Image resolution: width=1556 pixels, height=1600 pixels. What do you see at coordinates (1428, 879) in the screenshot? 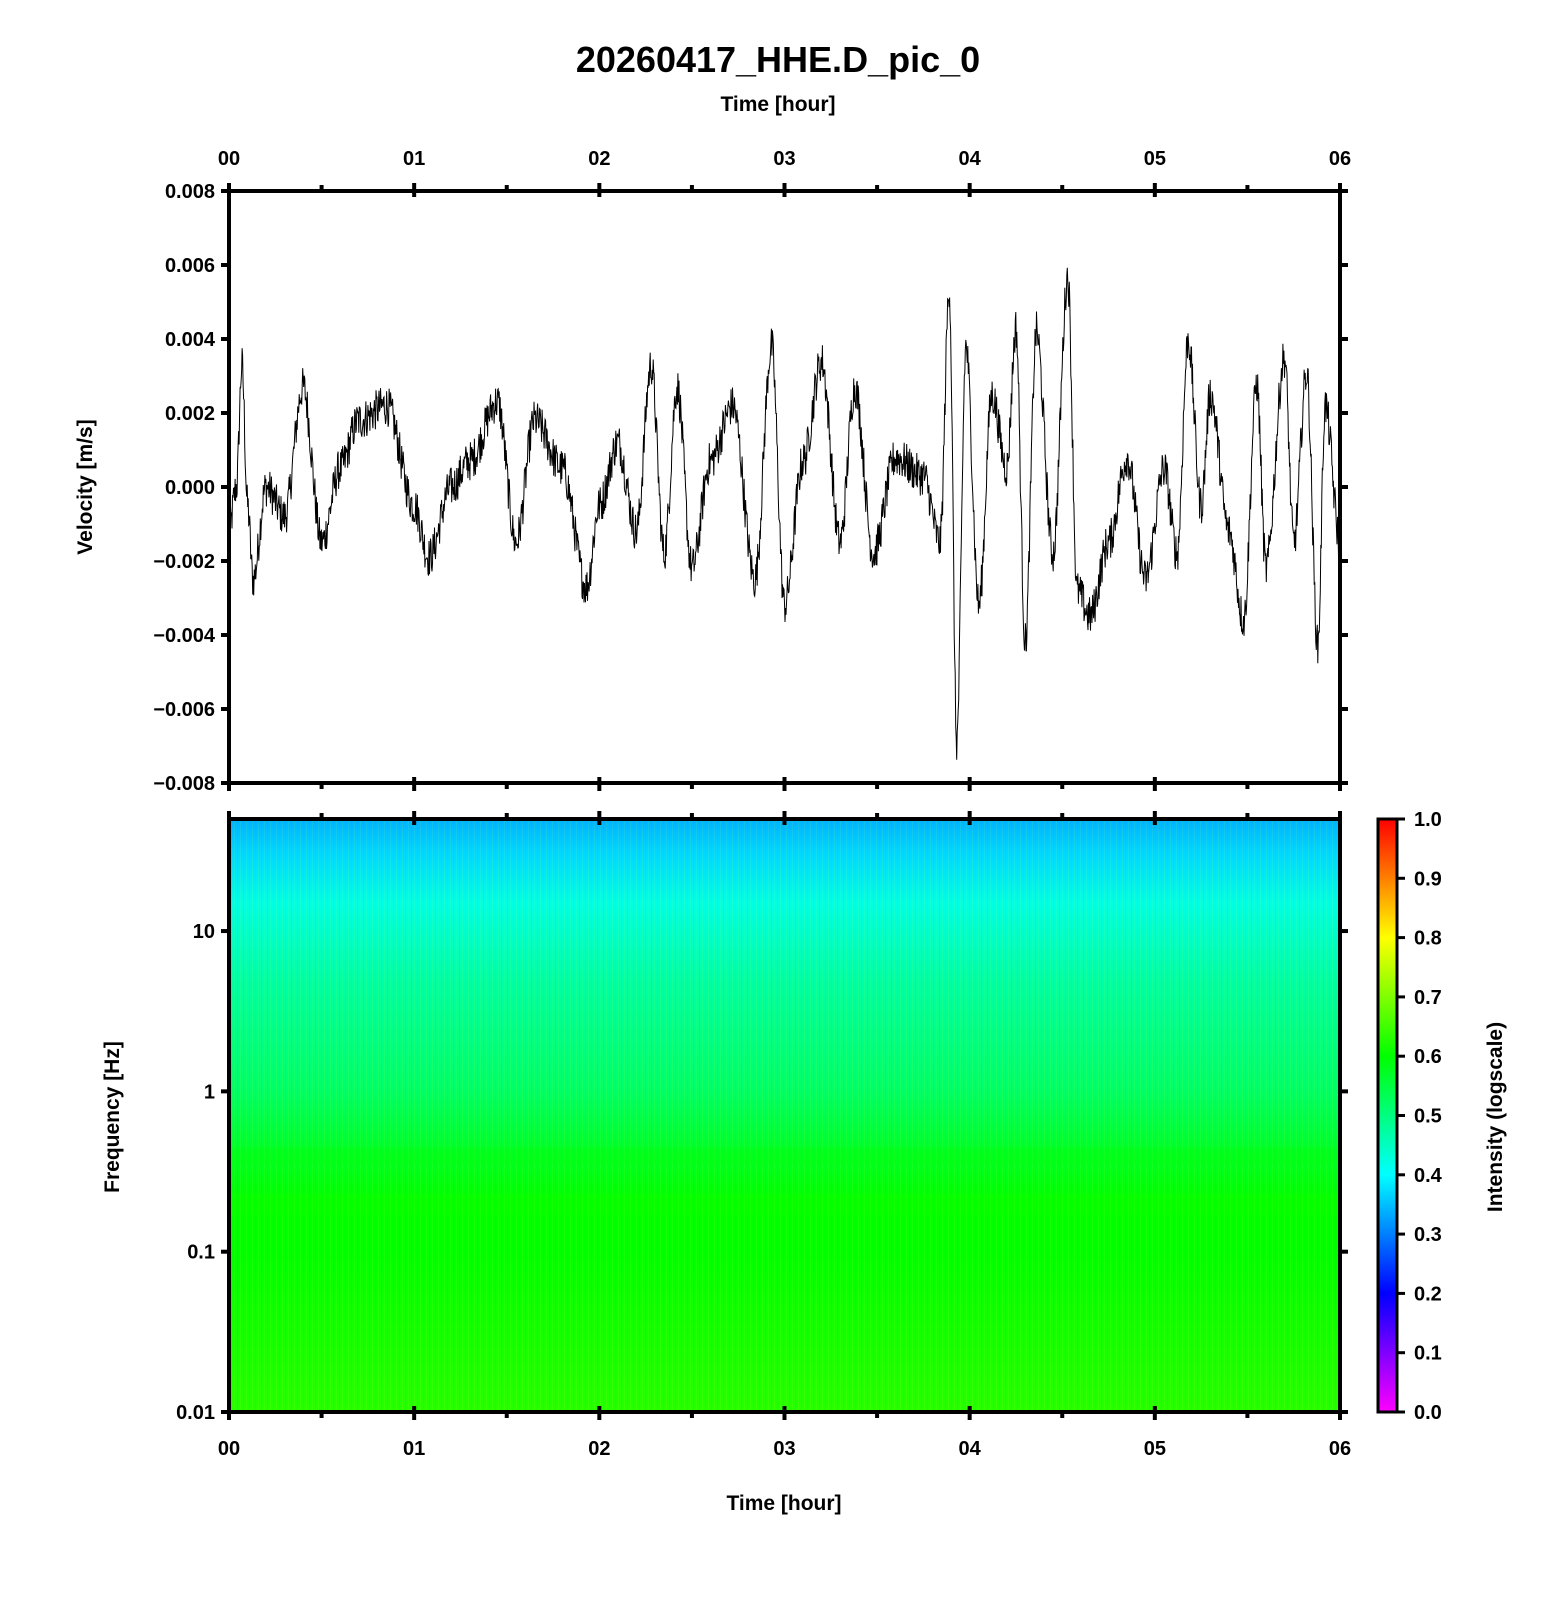
I see `colorbar-tick-label: 0.9` at bounding box center [1428, 879].